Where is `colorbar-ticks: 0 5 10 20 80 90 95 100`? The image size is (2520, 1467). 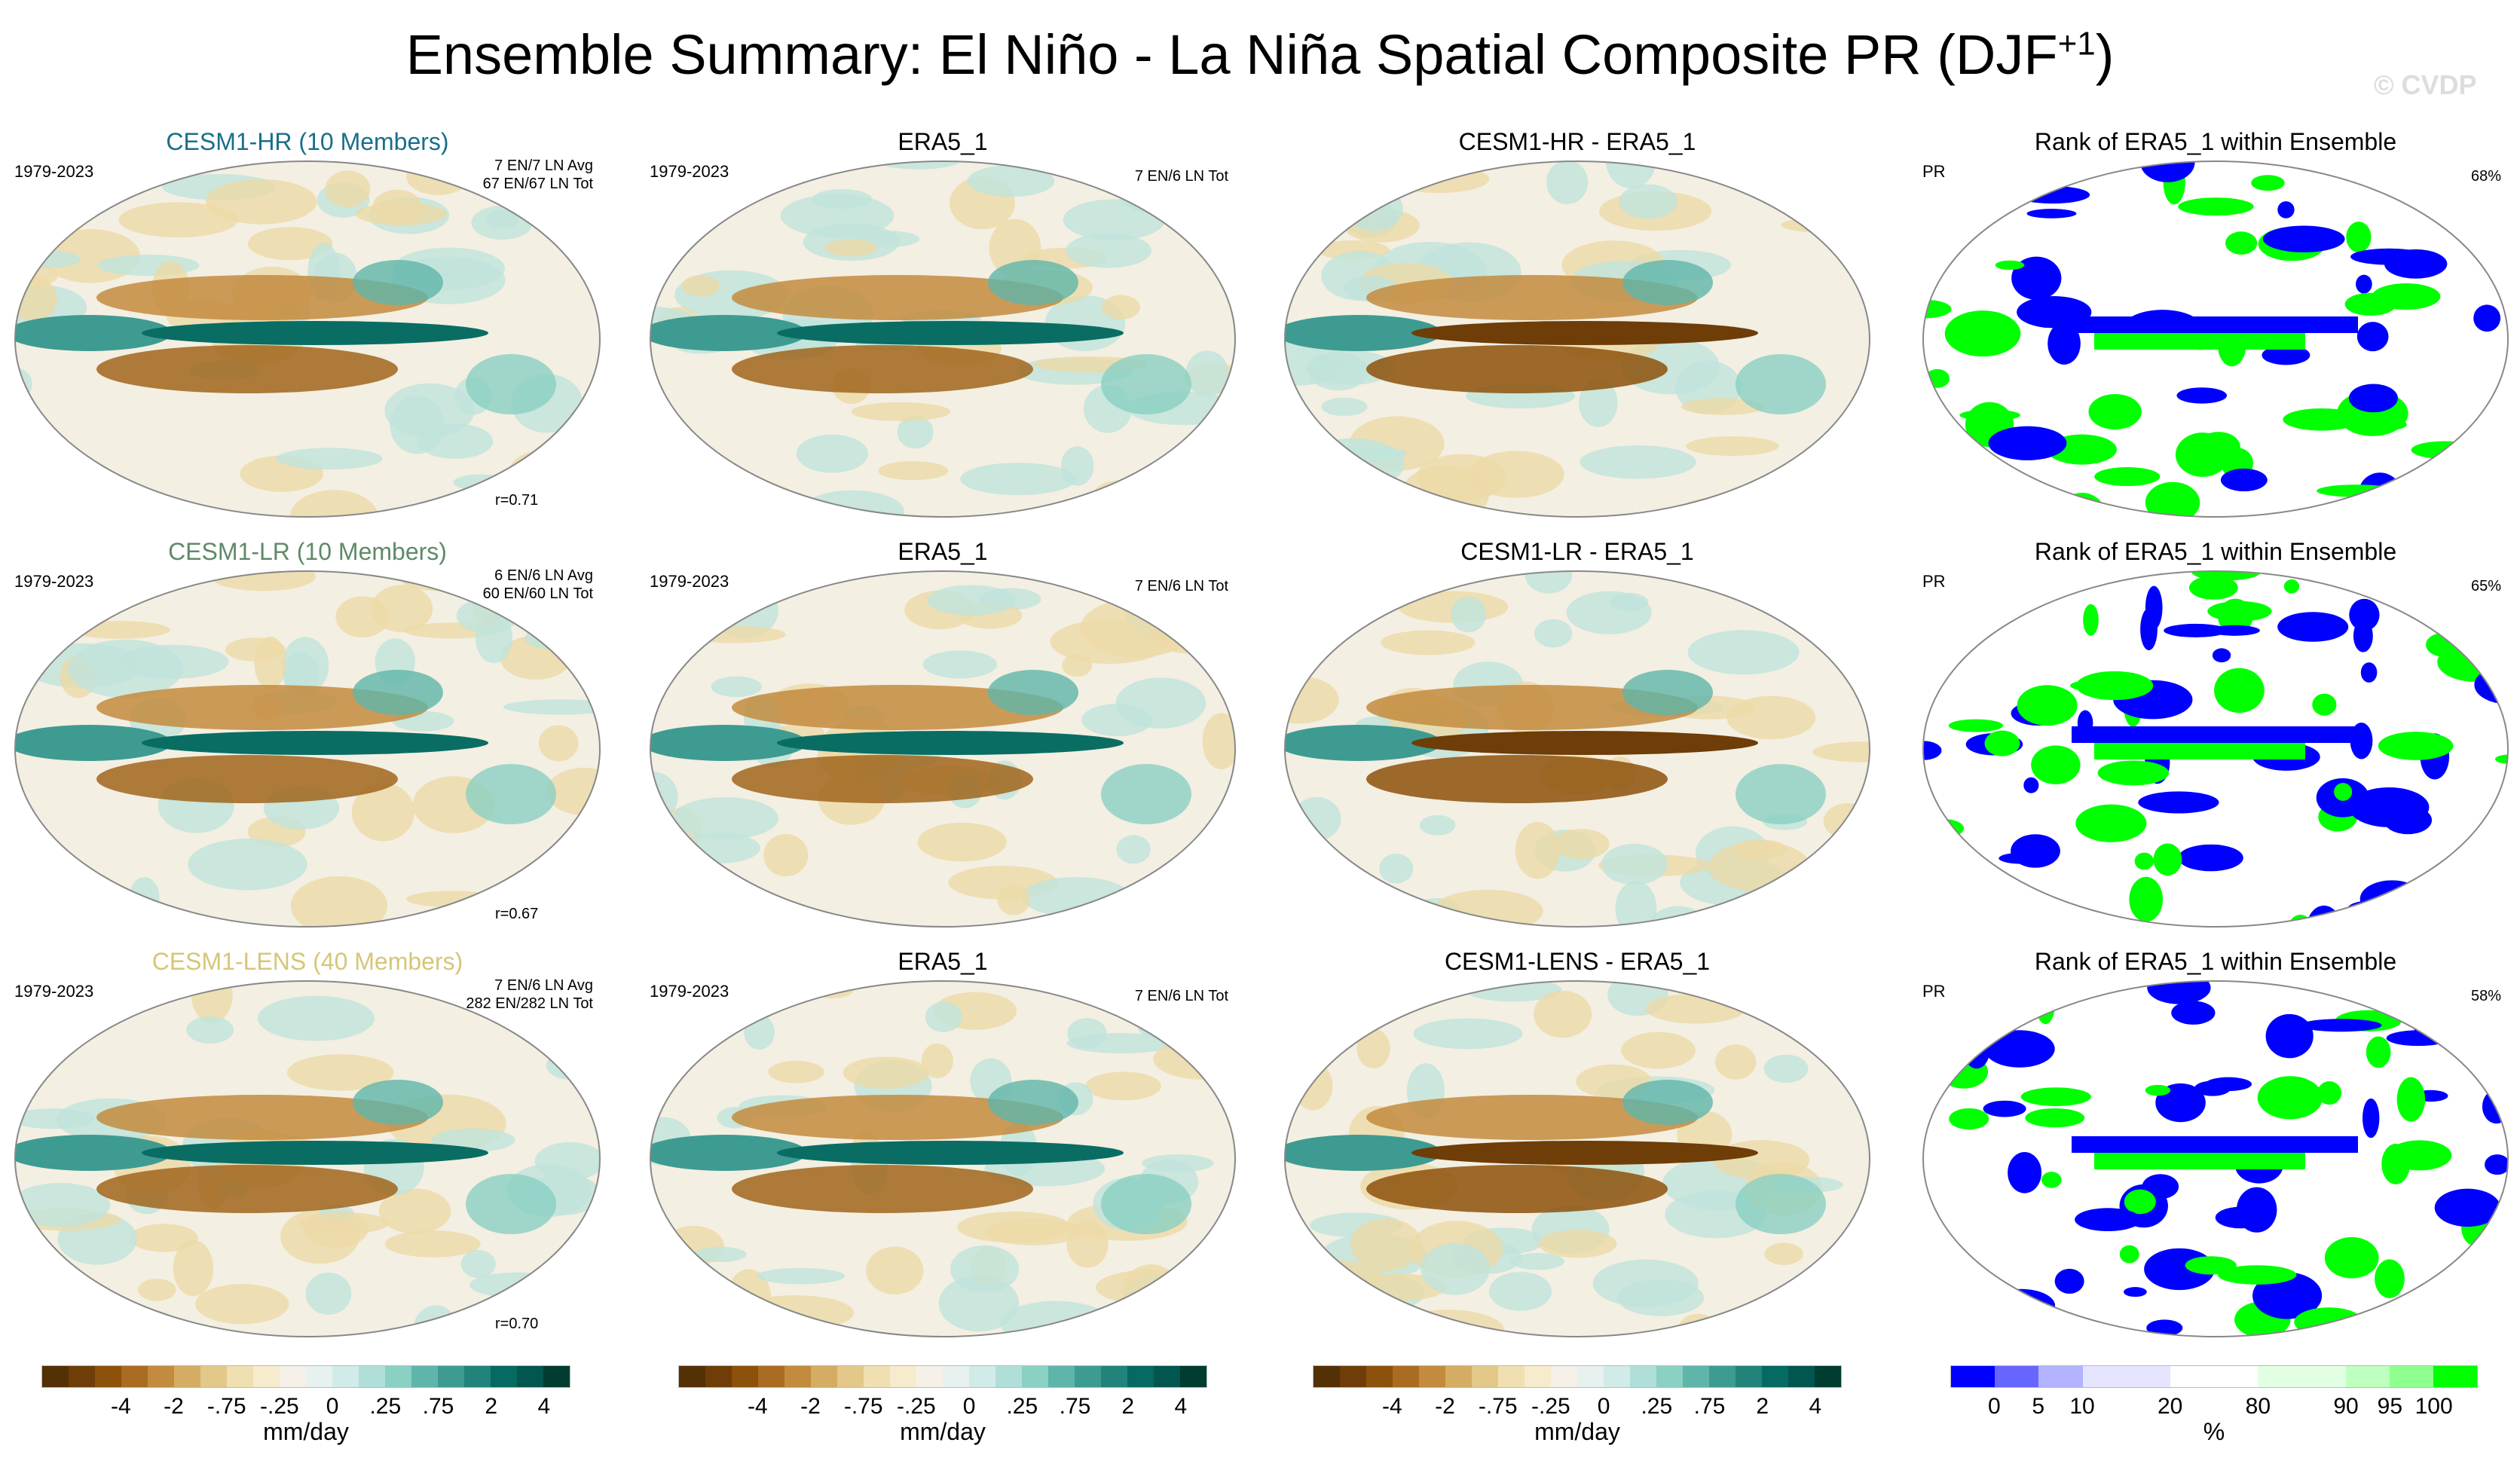 colorbar-ticks: 0 5 10 20 80 90 95 100 is located at coordinates (2214, 1403).